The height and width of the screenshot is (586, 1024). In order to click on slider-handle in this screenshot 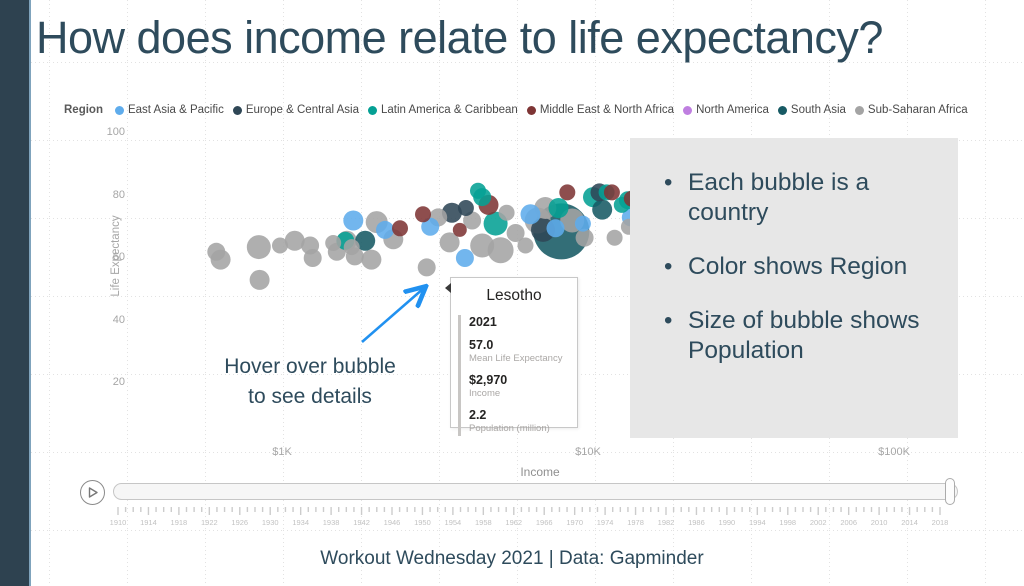, I will do `click(950, 491)`.